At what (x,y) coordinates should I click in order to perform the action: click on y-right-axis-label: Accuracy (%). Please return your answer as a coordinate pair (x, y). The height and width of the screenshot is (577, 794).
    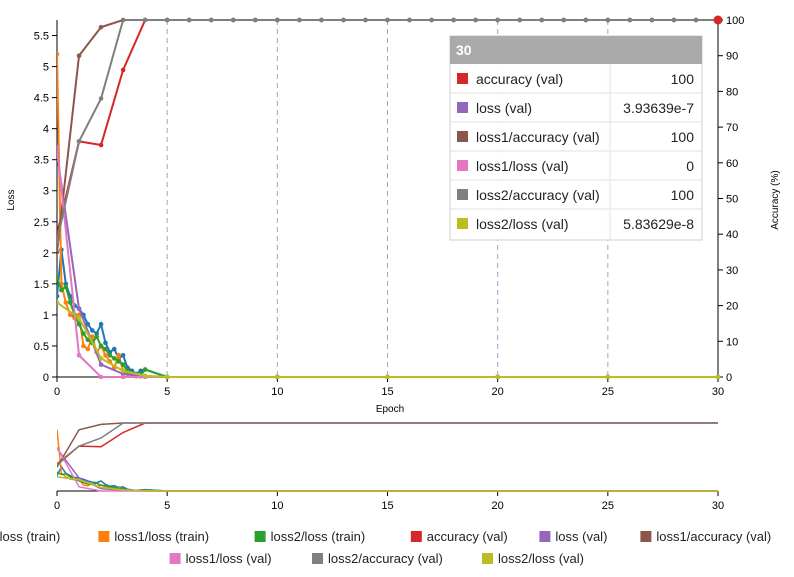
    Looking at the image, I should click on (775, 199).